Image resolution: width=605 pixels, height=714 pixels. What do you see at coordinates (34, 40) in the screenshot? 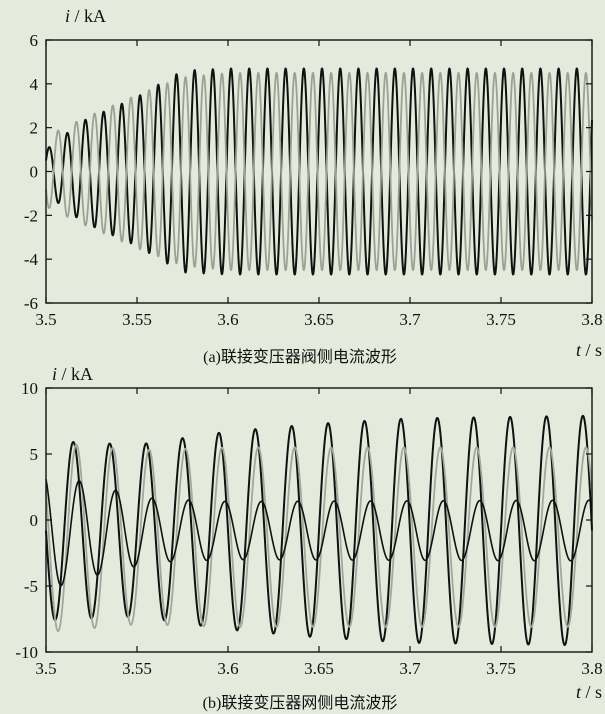
I see `panel-a-ytick-label: 6` at bounding box center [34, 40].